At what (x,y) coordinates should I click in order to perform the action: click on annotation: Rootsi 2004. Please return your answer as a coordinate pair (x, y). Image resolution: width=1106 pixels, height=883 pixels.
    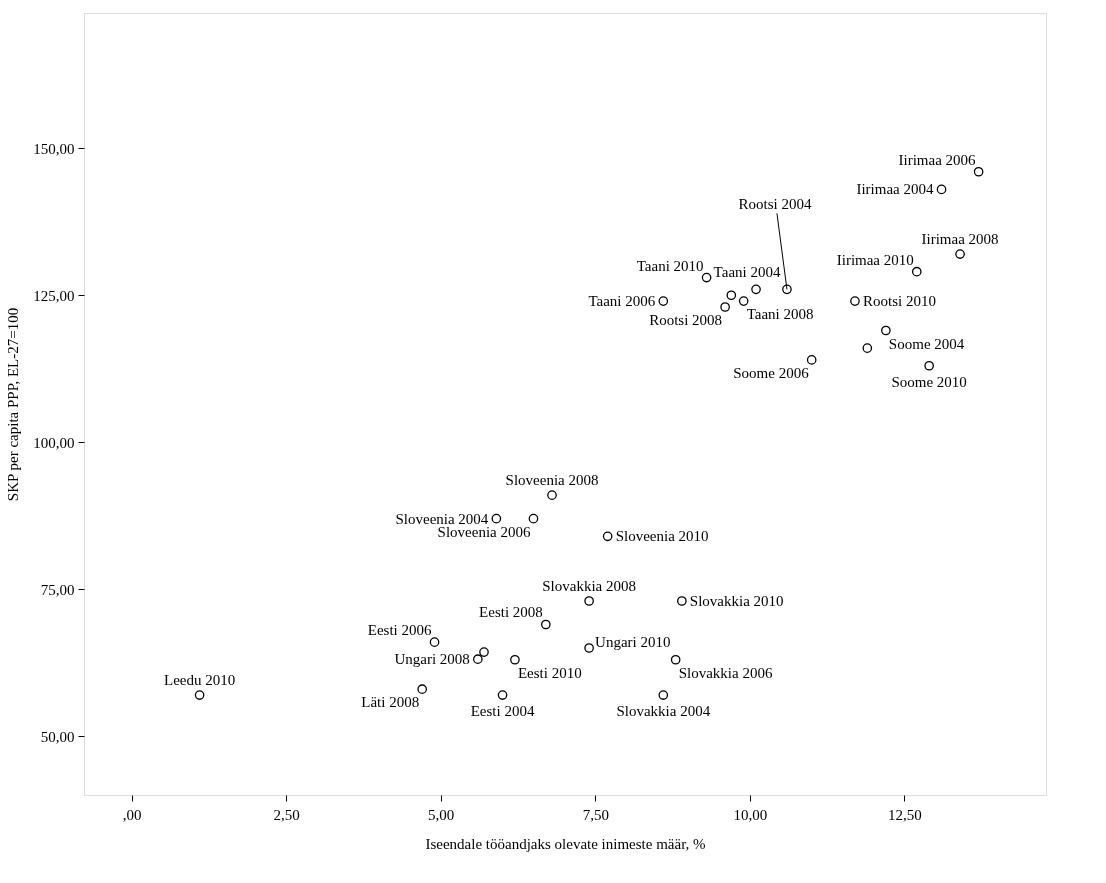
    Looking at the image, I should click on (775, 204).